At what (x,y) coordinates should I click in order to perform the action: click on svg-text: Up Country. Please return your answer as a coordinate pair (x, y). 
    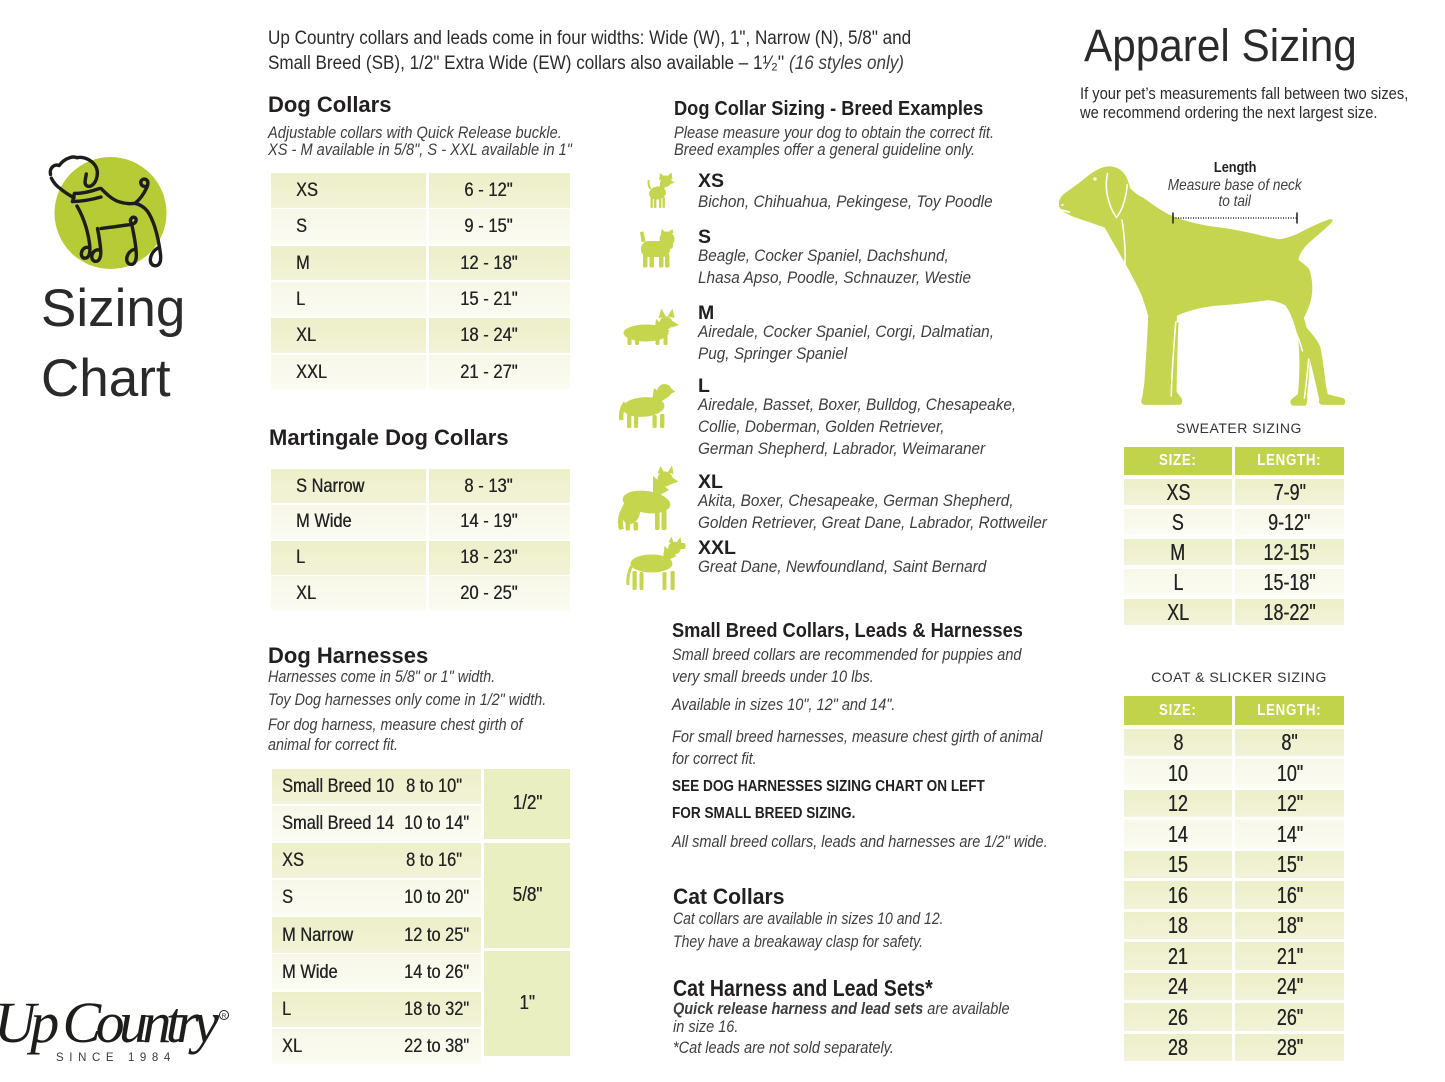
    Looking at the image, I should click on (109, 1022).